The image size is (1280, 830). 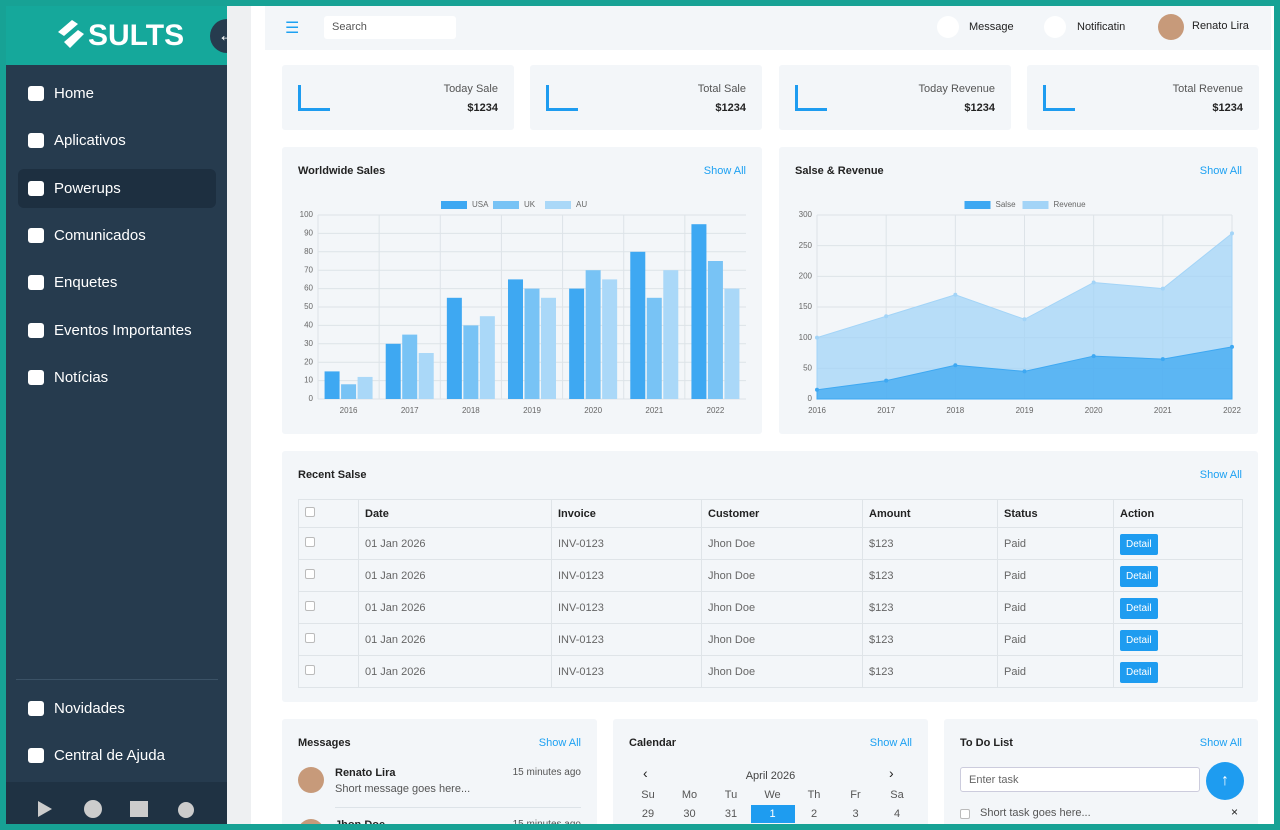 I want to click on day: 2, so click(x=814, y=814).